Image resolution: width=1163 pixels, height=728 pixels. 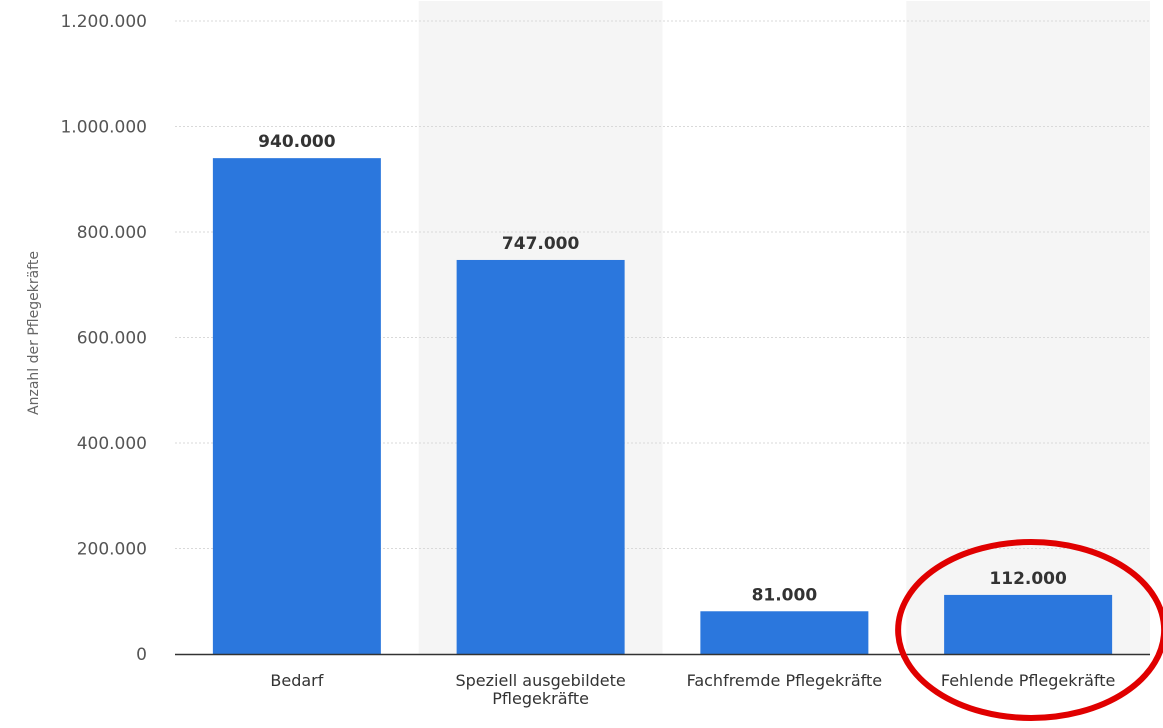 I want to click on highlight-circle, so click(x=1029, y=630).